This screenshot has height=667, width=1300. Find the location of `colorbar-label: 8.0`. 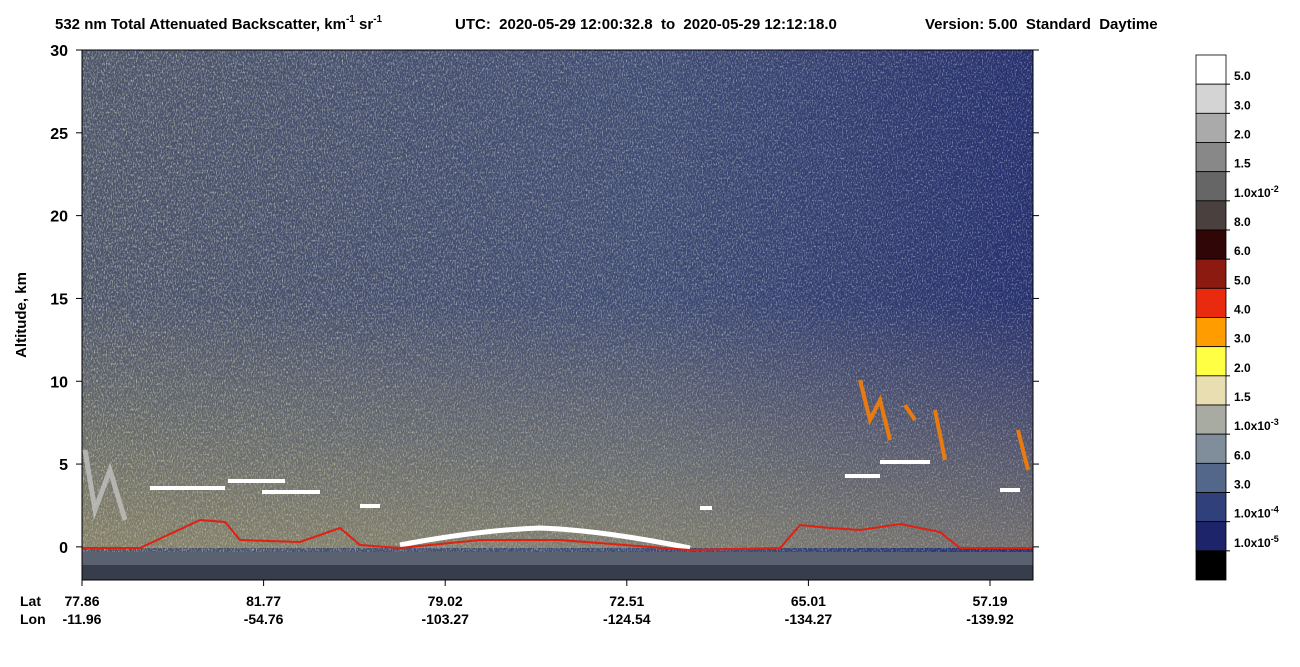

colorbar-label: 8.0 is located at coordinates (1242, 222).